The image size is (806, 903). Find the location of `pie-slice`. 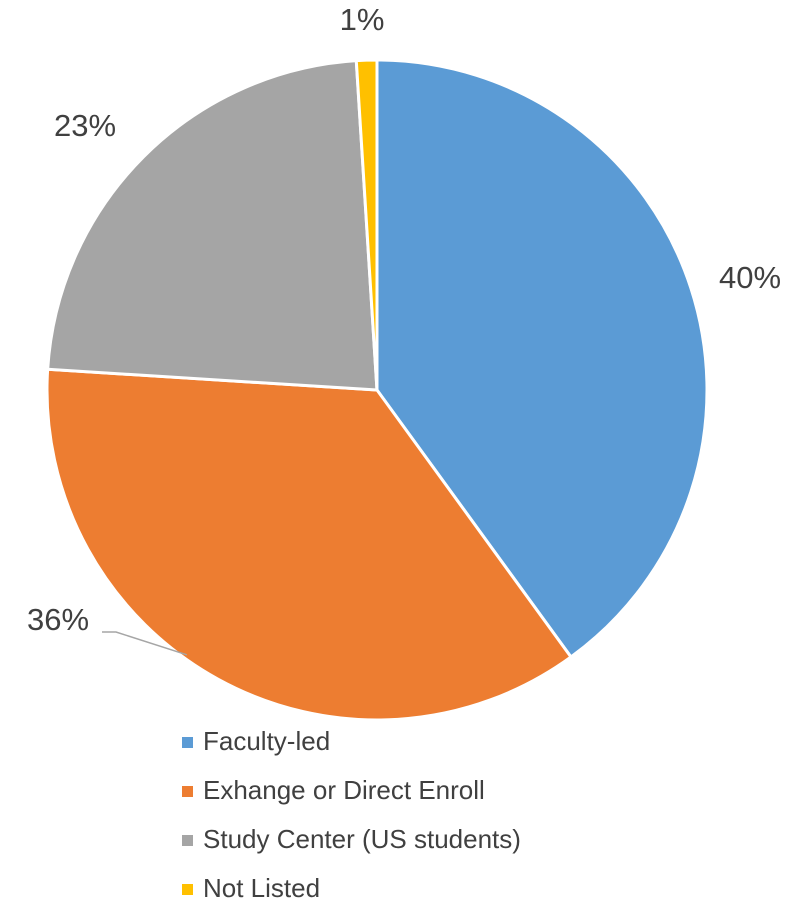

pie-slice is located at coordinates (366, 224).